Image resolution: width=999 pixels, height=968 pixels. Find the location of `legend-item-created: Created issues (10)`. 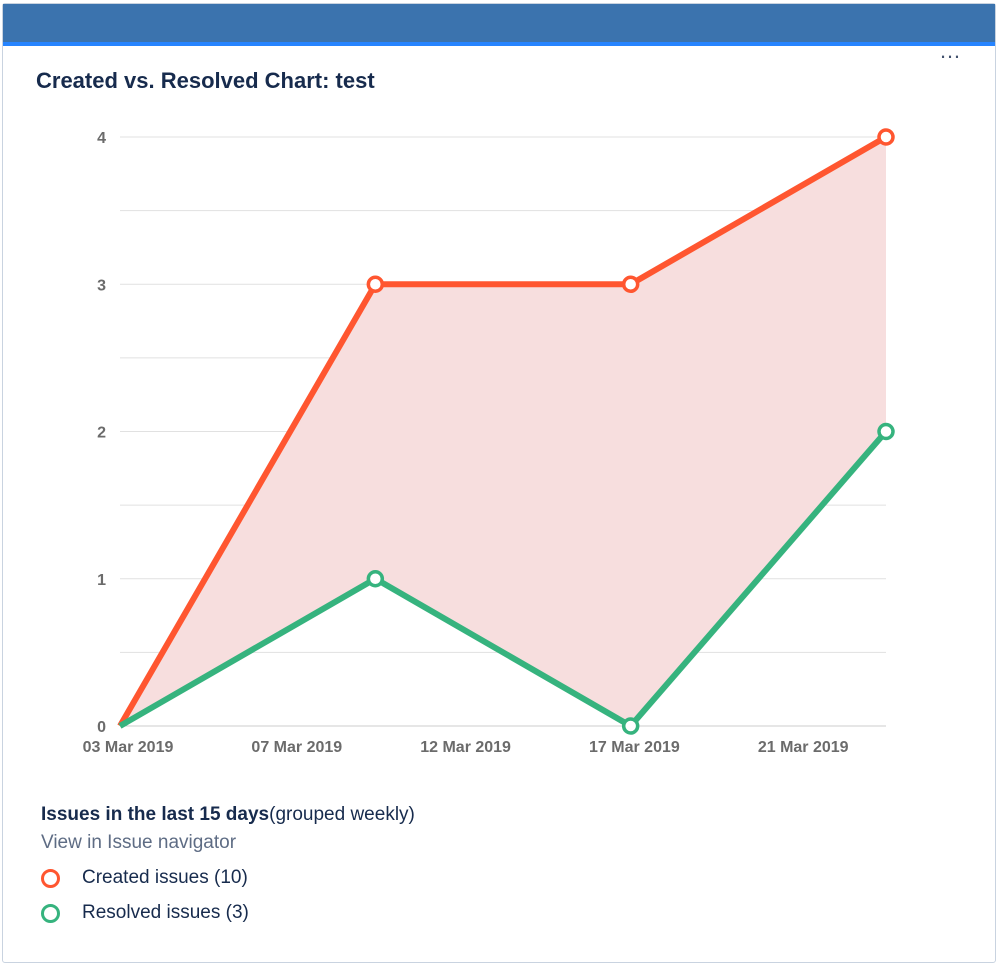

legend-item-created: Created issues (10) is located at coordinates (228, 878).